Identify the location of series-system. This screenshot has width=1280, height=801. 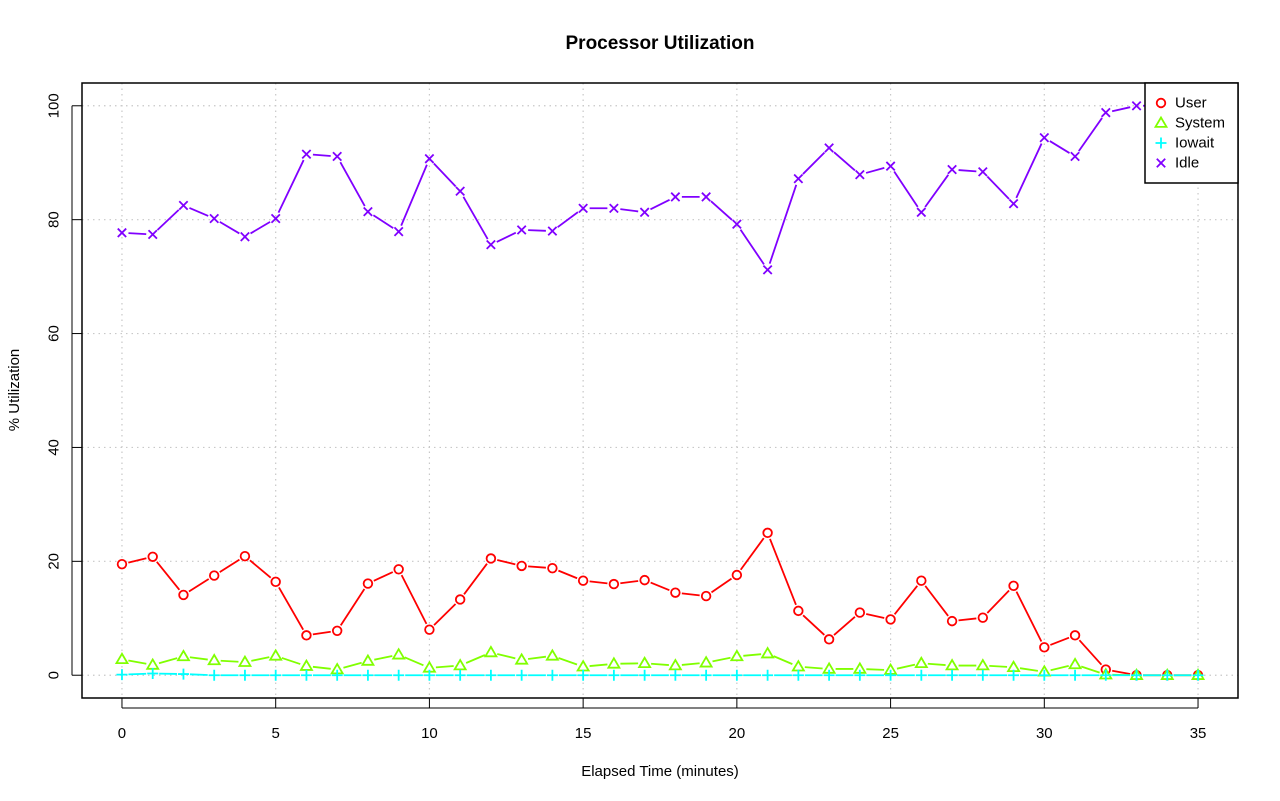
(660, 662).